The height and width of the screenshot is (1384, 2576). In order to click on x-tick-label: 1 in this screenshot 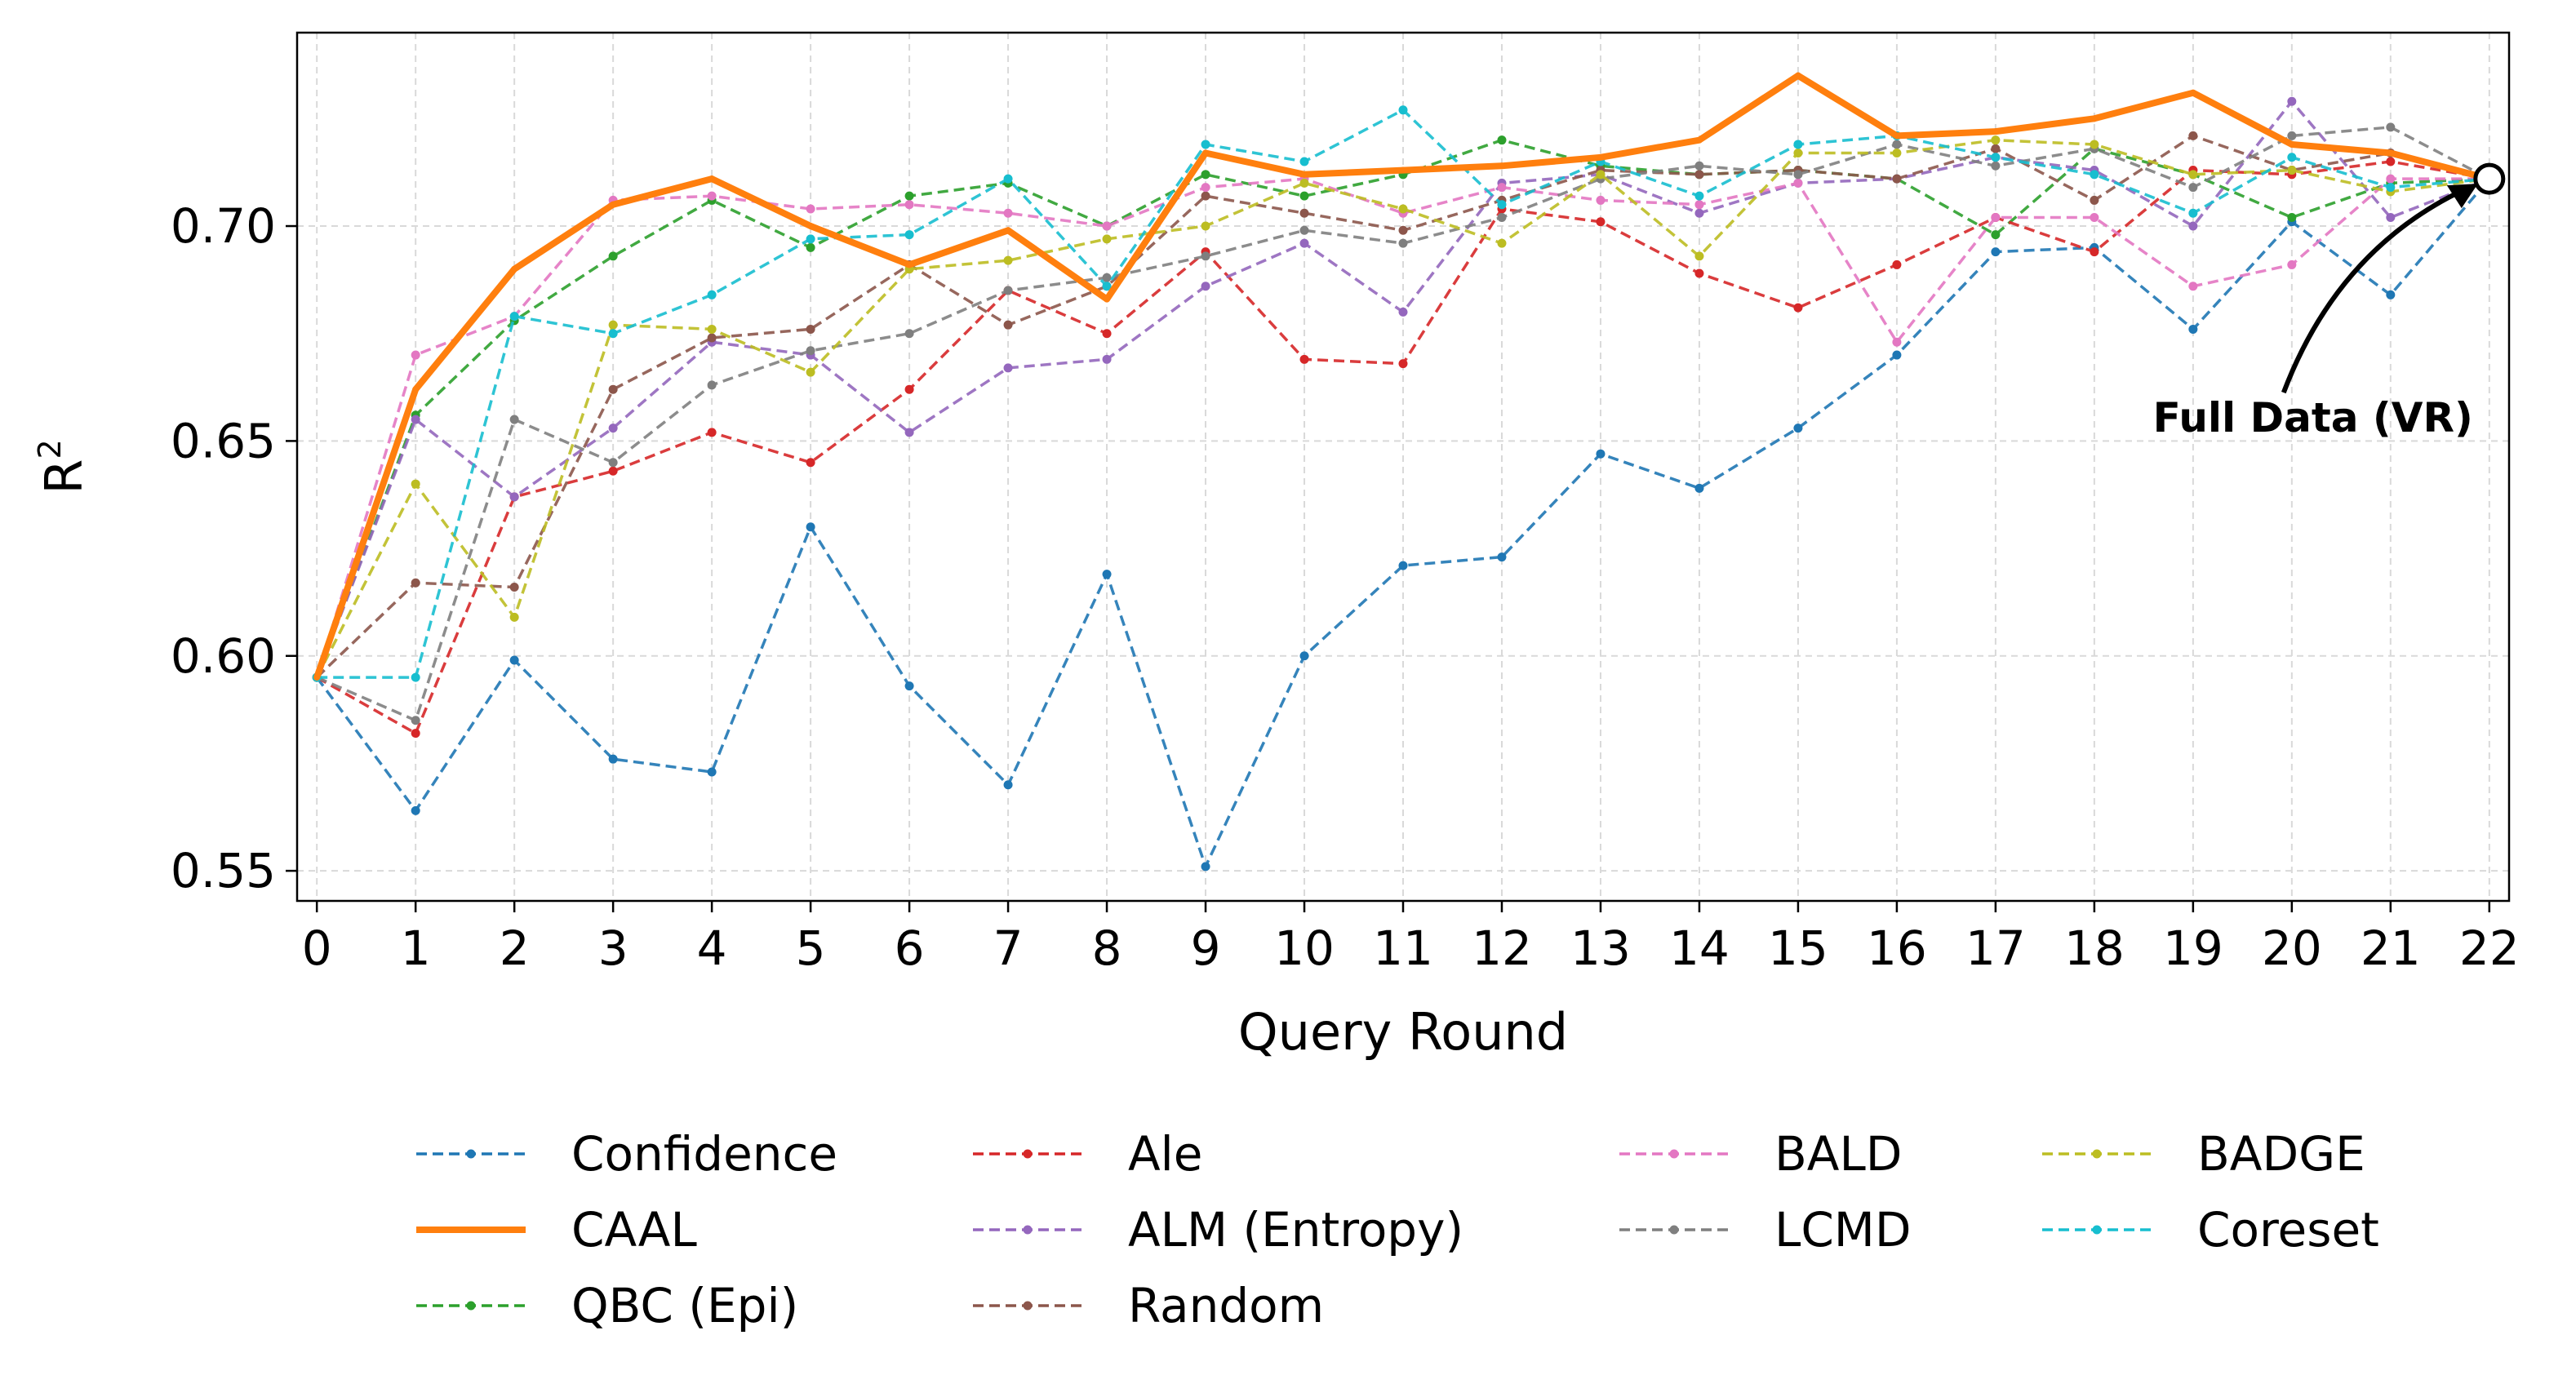, I will do `click(416, 948)`.